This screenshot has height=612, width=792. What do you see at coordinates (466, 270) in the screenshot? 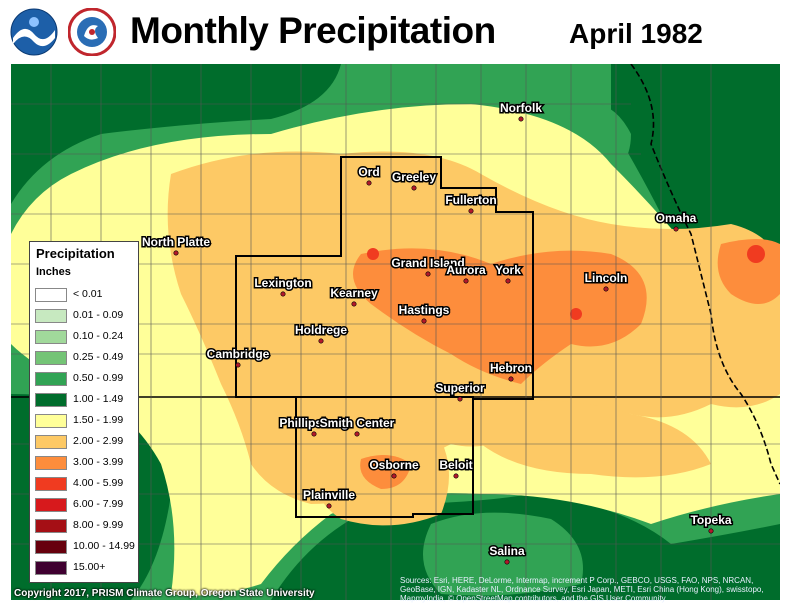
I see `city-label: Aurora` at bounding box center [466, 270].